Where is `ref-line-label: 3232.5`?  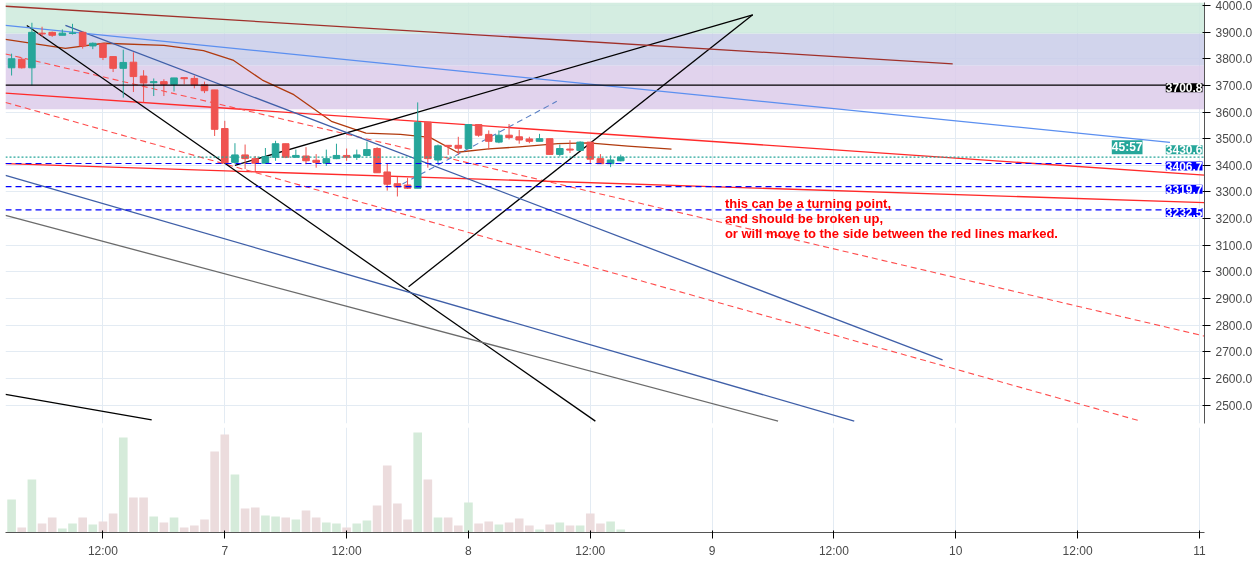
ref-line-label: 3232.5 is located at coordinates (1184, 212).